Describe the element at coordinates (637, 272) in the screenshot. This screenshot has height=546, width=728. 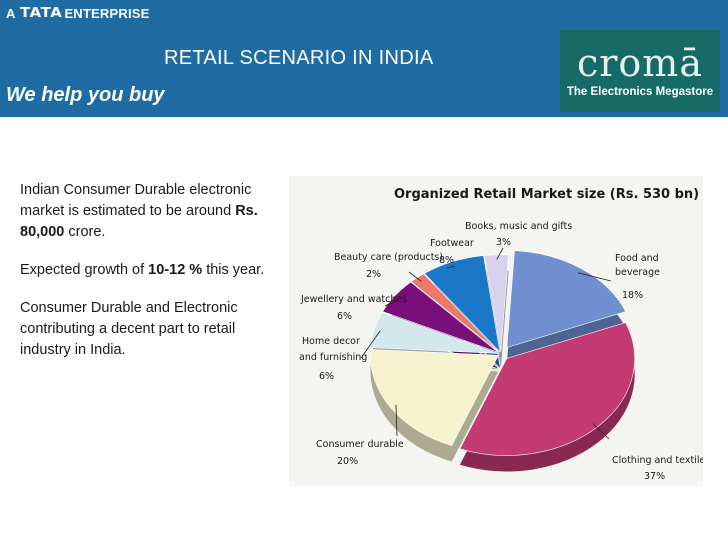
I see `label-food-line2: beverage` at that location.